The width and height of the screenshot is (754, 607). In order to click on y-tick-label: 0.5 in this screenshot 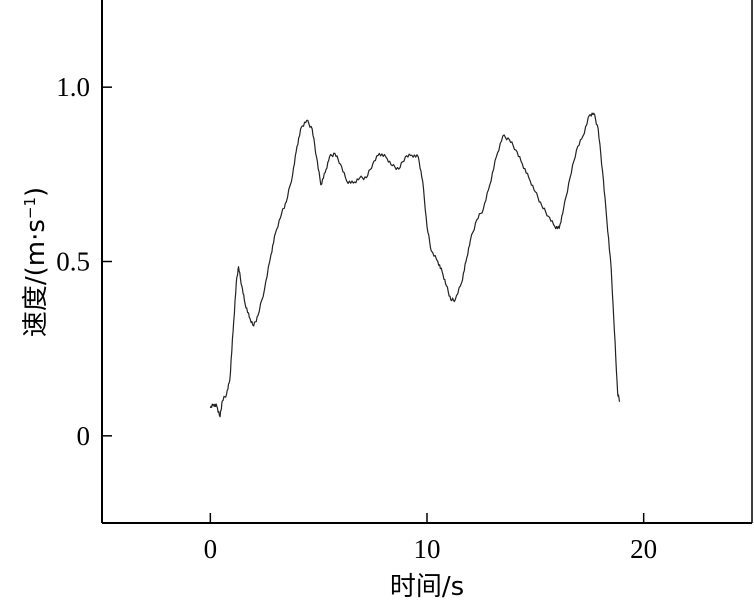, I will do `click(73, 262)`.